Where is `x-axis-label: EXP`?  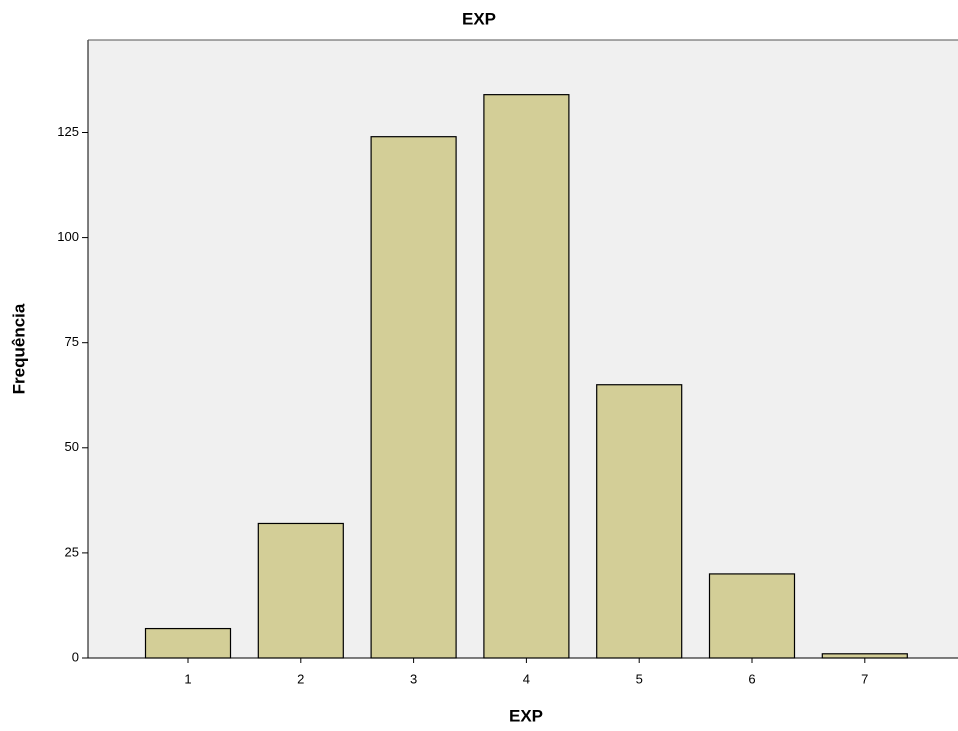 x-axis-label: EXP is located at coordinates (526, 715).